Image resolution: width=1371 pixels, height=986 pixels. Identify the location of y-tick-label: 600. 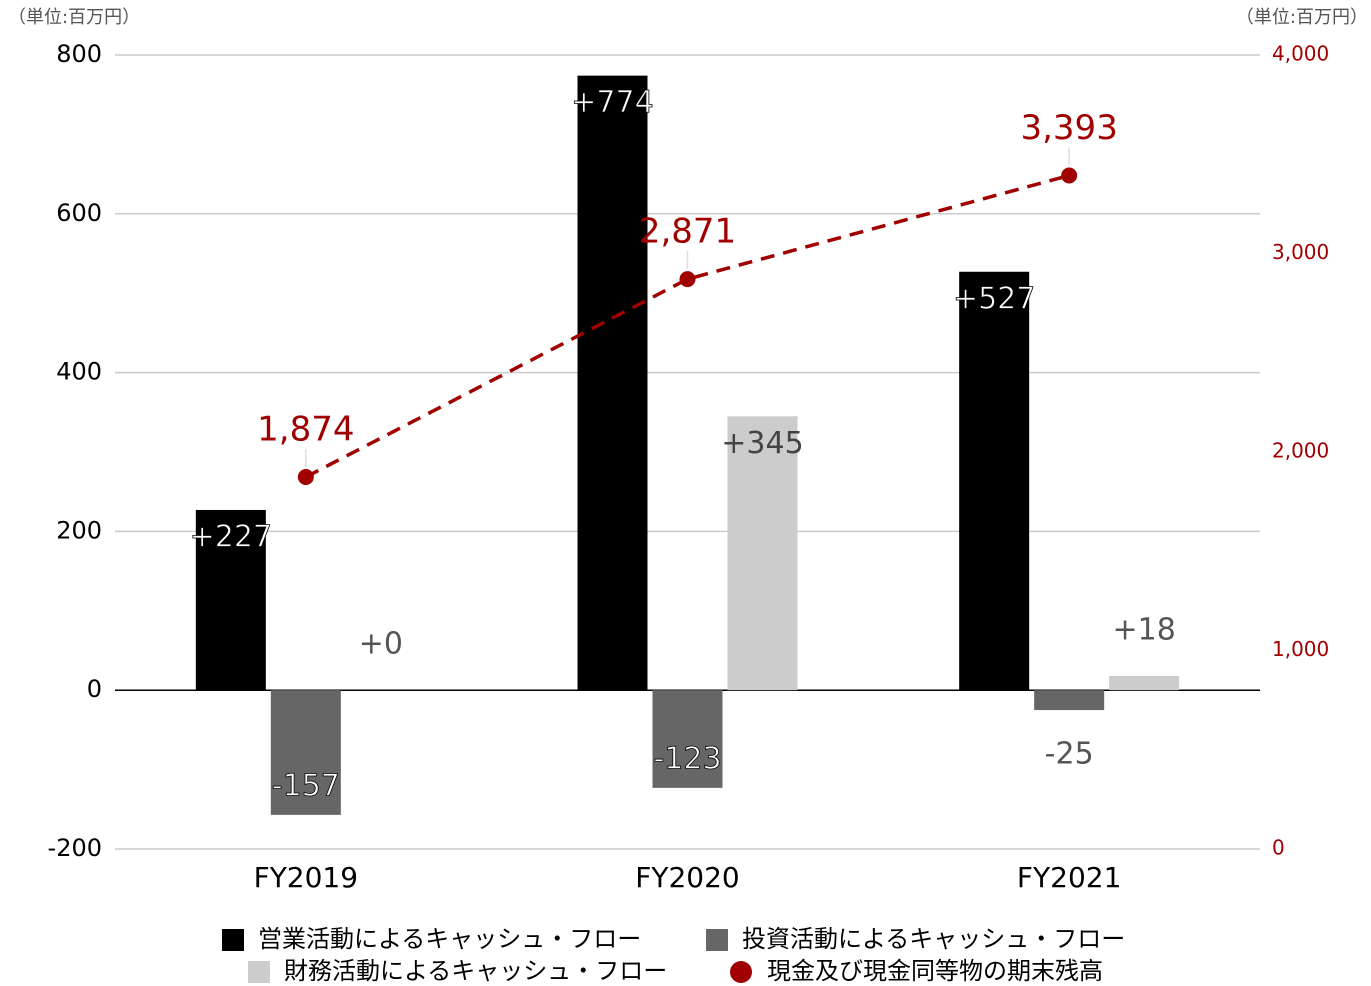
(79, 213).